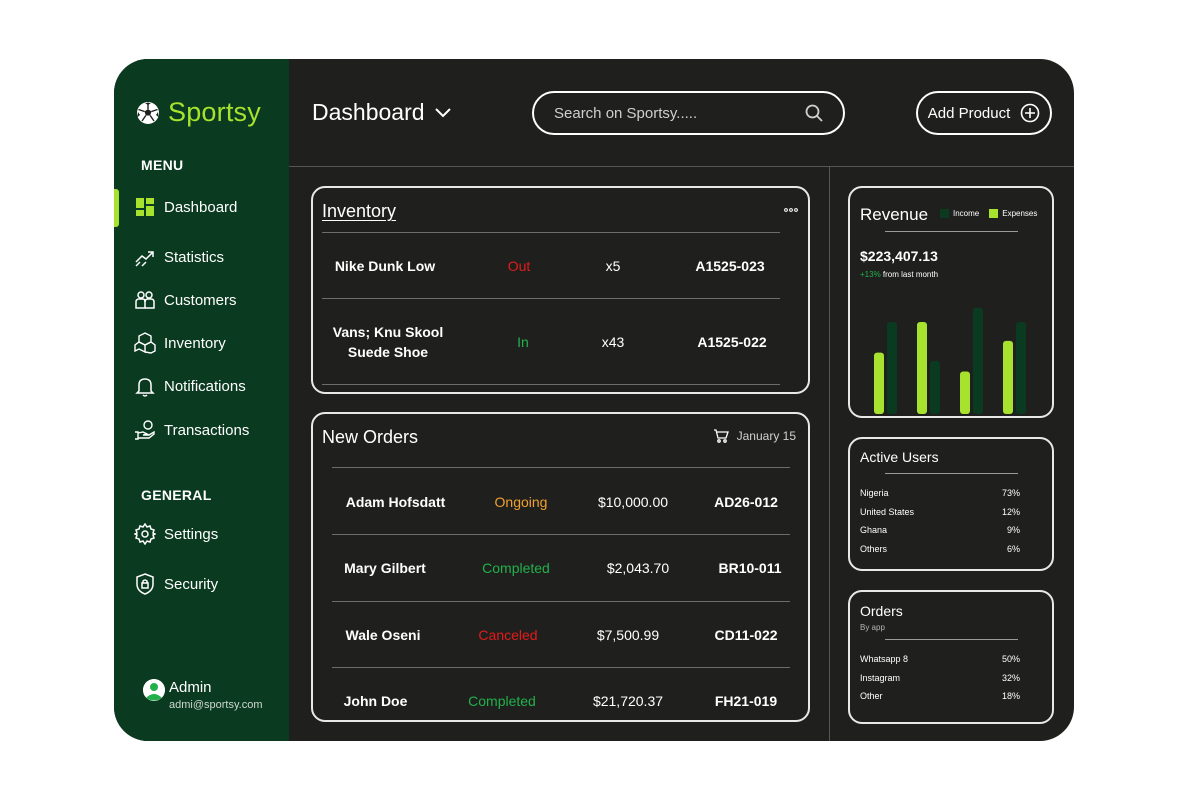  What do you see at coordinates (884, 659) in the screenshot?
I see `app-label: Whatsapp 8` at bounding box center [884, 659].